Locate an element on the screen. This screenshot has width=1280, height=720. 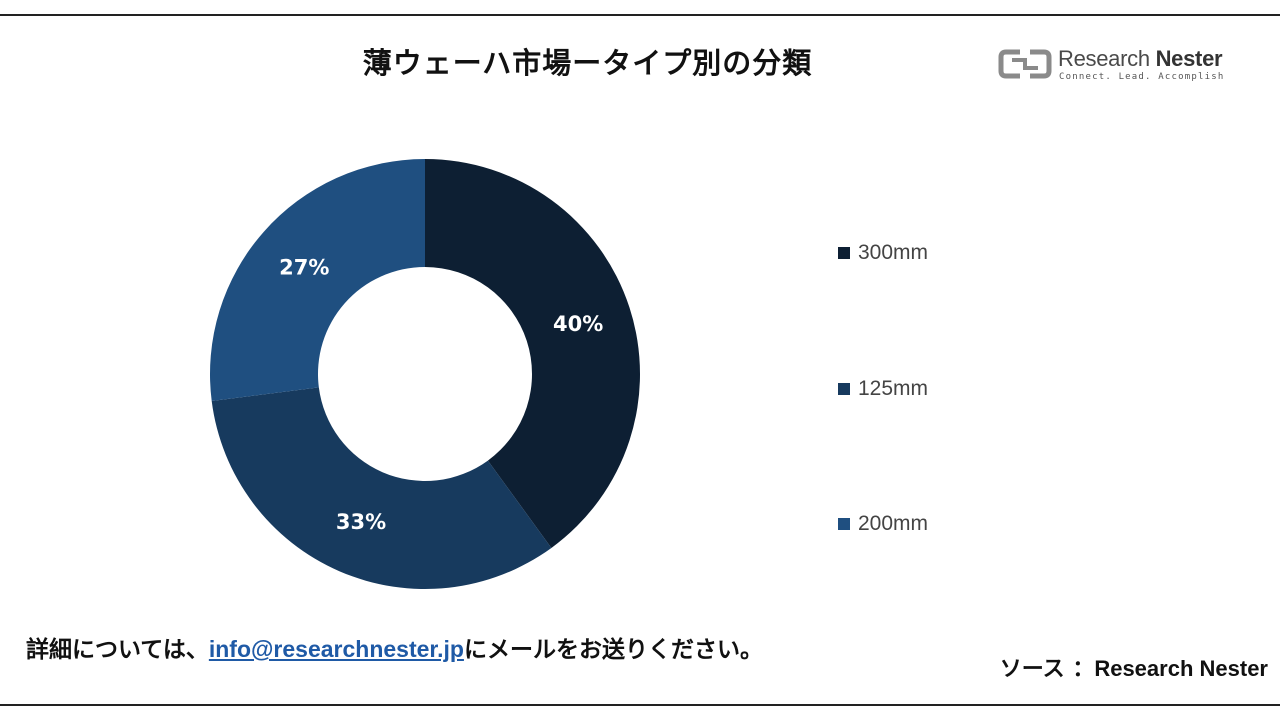
contact-suffix: にメールをお送りください。 is located at coordinates (613, 650).